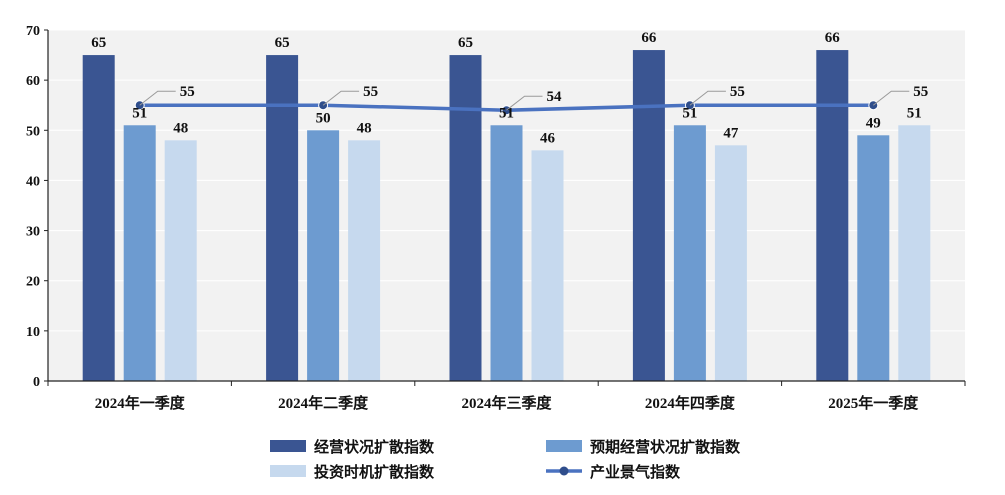  I want to click on x-category-label: 2024年二季度, so click(323, 403).